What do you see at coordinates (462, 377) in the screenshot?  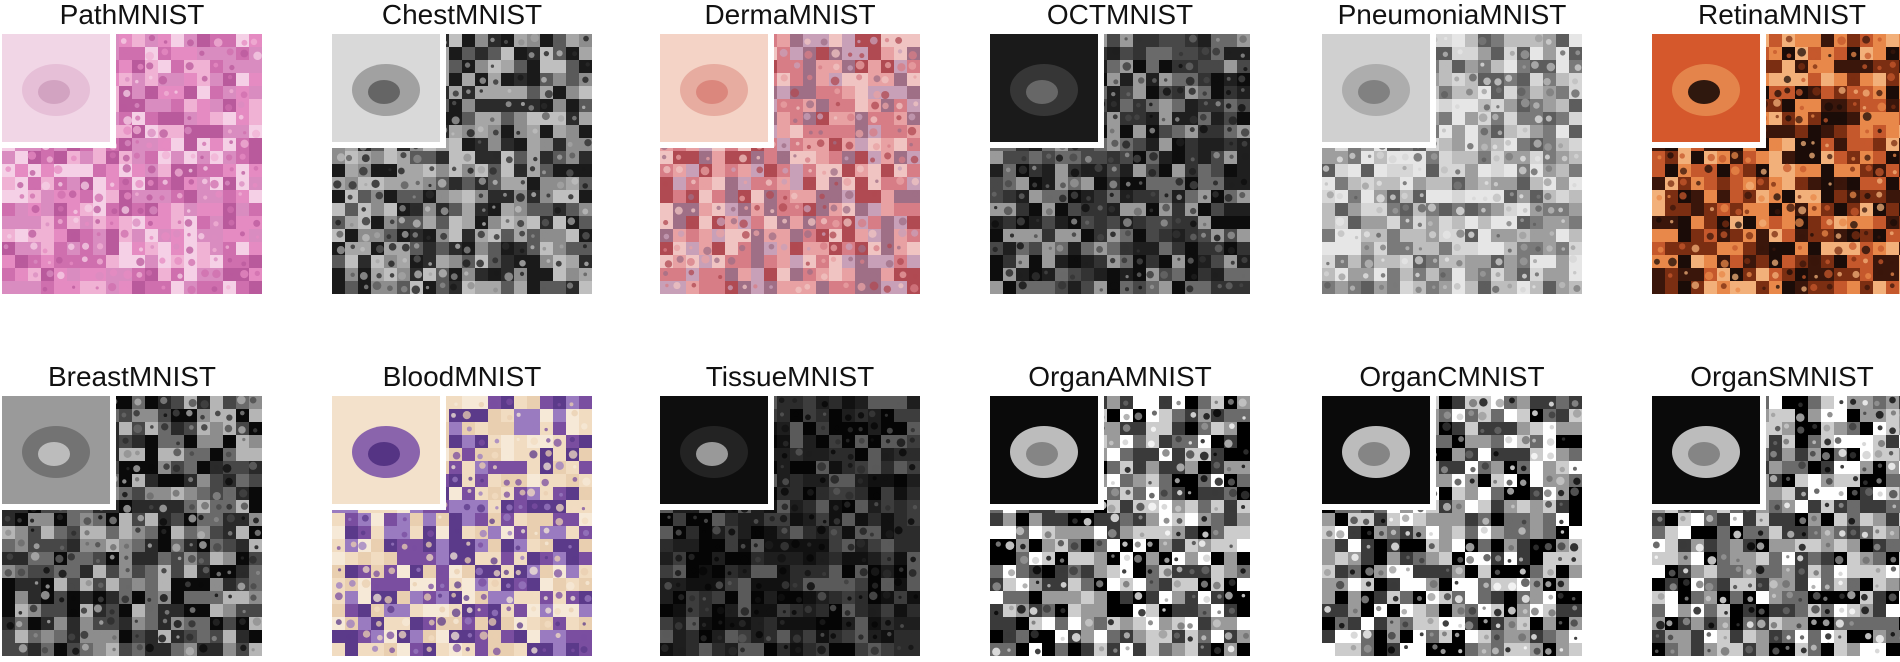 I see `dataset-title: BloodMNIST` at bounding box center [462, 377].